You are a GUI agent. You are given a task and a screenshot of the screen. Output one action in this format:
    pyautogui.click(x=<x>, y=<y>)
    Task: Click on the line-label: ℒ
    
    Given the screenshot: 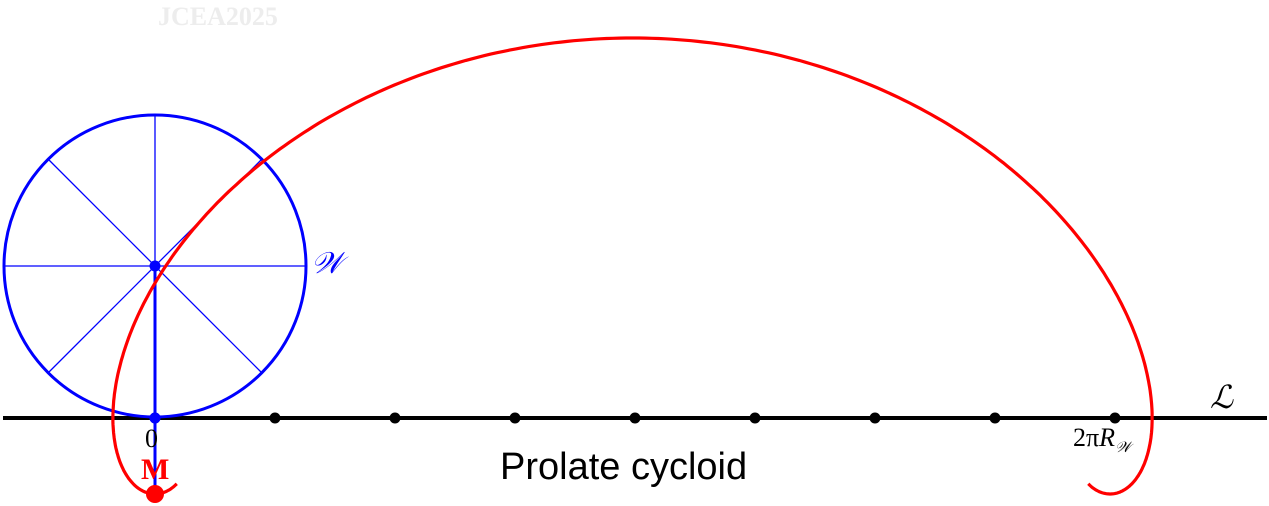 What is the action you would take?
    pyautogui.click(x=1222, y=397)
    